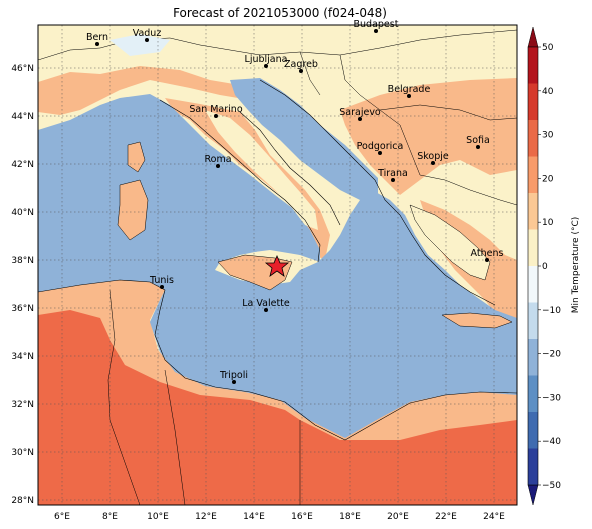 The image size is (592, 529). I want to click on italy-interior, so click(261, 170).